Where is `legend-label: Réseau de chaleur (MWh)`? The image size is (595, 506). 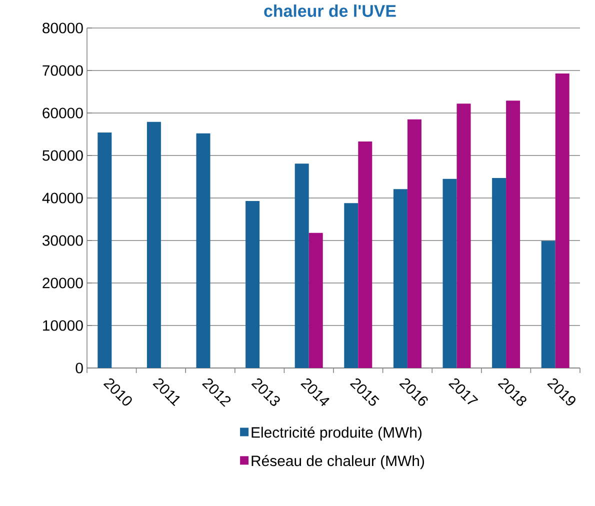 legend-label: Réseau de chaleur (MWh) is located at coordinates (338, 462).